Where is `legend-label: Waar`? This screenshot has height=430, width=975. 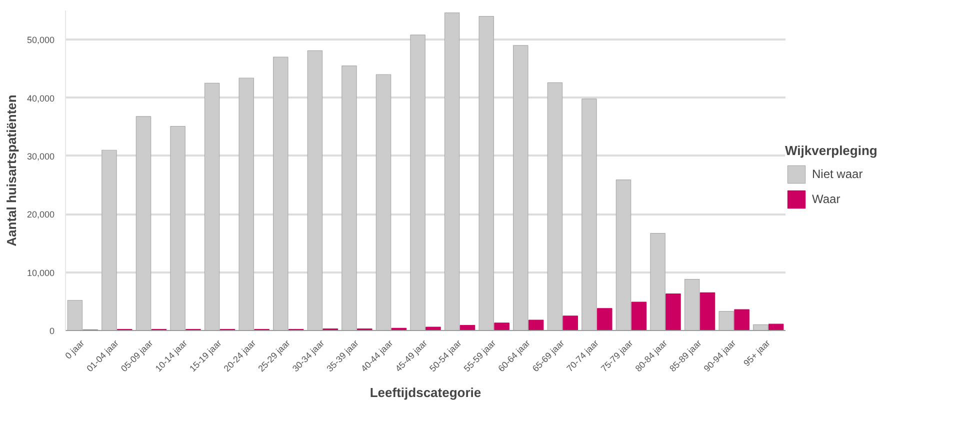
legend-label: Waar is located at coordinates (826, 199).